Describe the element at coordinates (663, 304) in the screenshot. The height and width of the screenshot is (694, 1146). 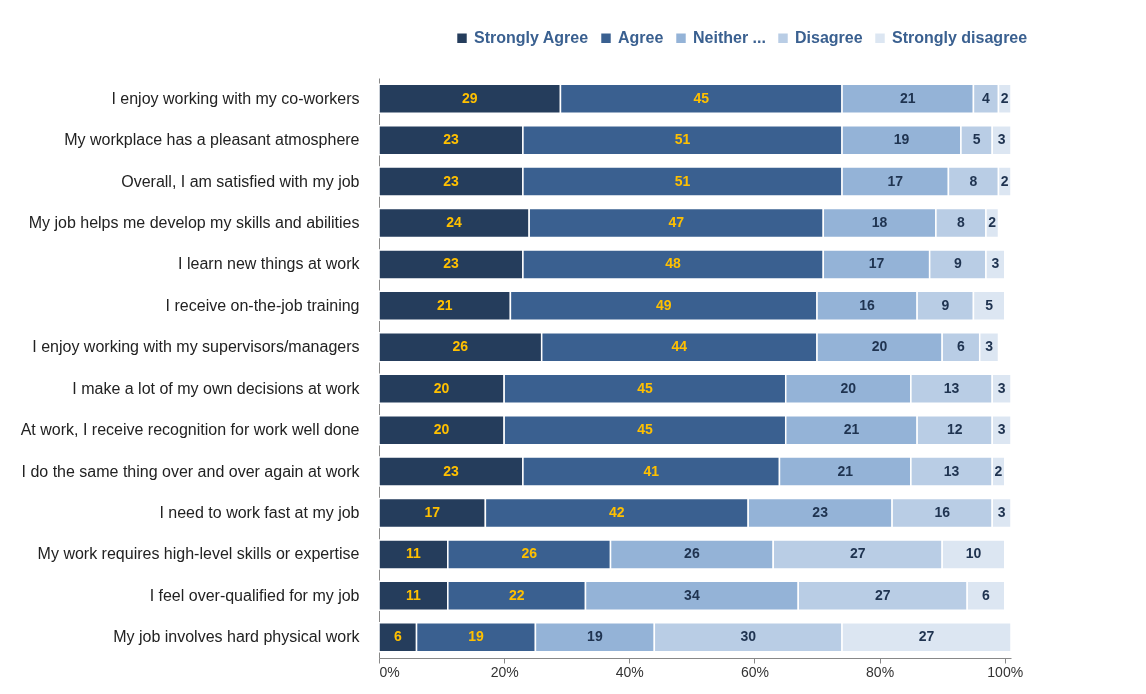
I see `data-label: 49` at that location.